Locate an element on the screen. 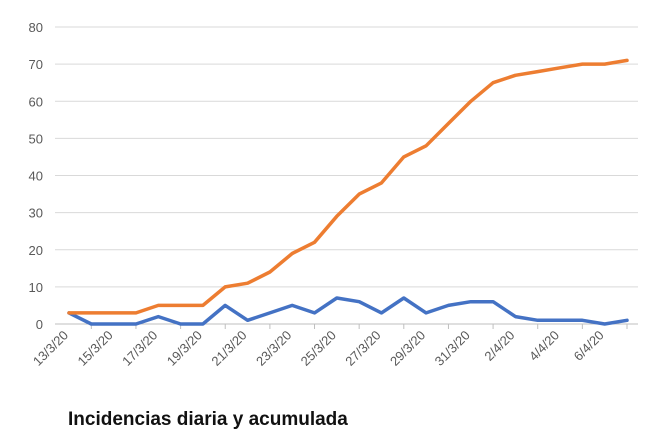 This screenshot has width=660, height=440. x-tick-label: 17/3/20 is located at coordinates (139, 348).